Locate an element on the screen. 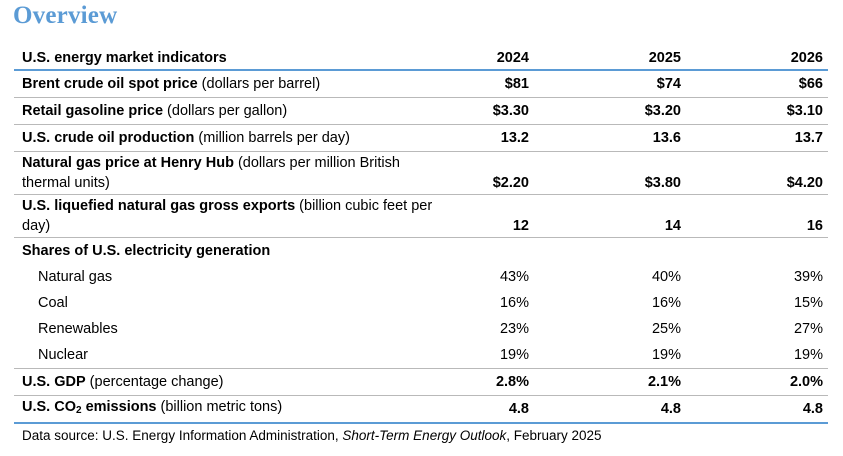  row-label: U.S. GDP (percentage change) is located at coordinates (123, 382).